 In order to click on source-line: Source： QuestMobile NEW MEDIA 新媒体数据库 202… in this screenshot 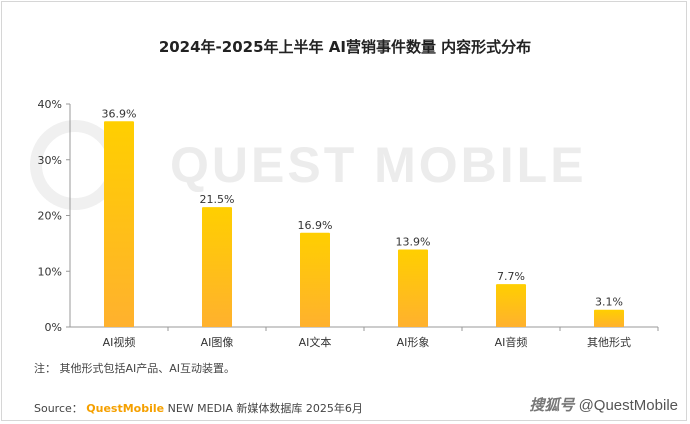, I will do `click(198, 408)`.